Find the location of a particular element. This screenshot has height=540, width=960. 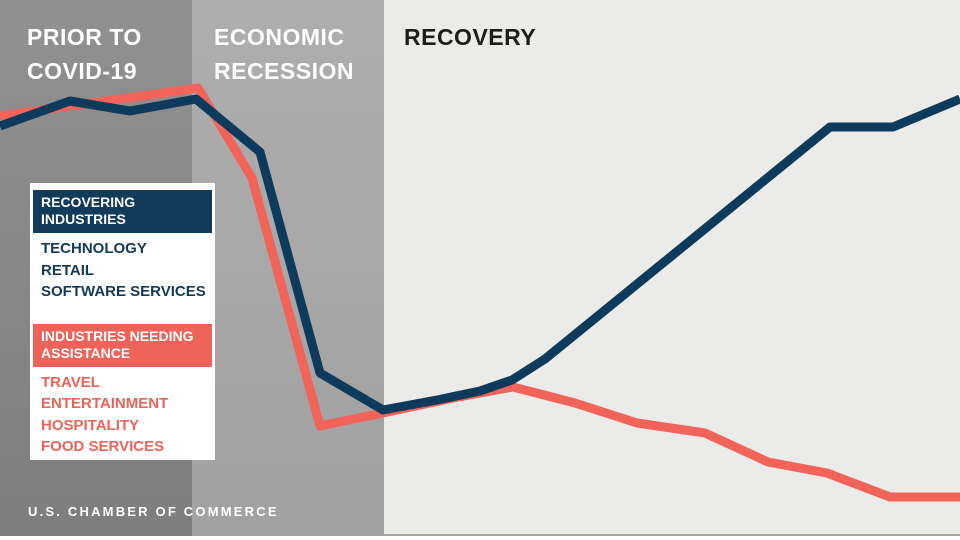

phase-label-prior-to-covid19: PRIOR TO COVID-19 is located at coordinates (84, 54).